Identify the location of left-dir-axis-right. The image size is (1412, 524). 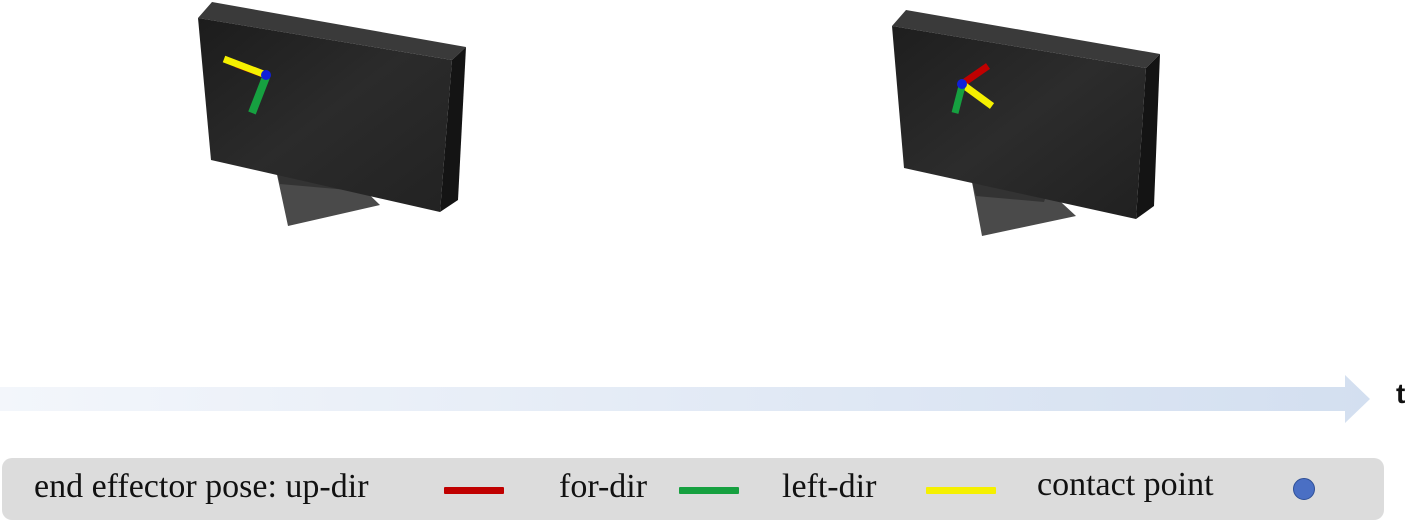
(977, 95).